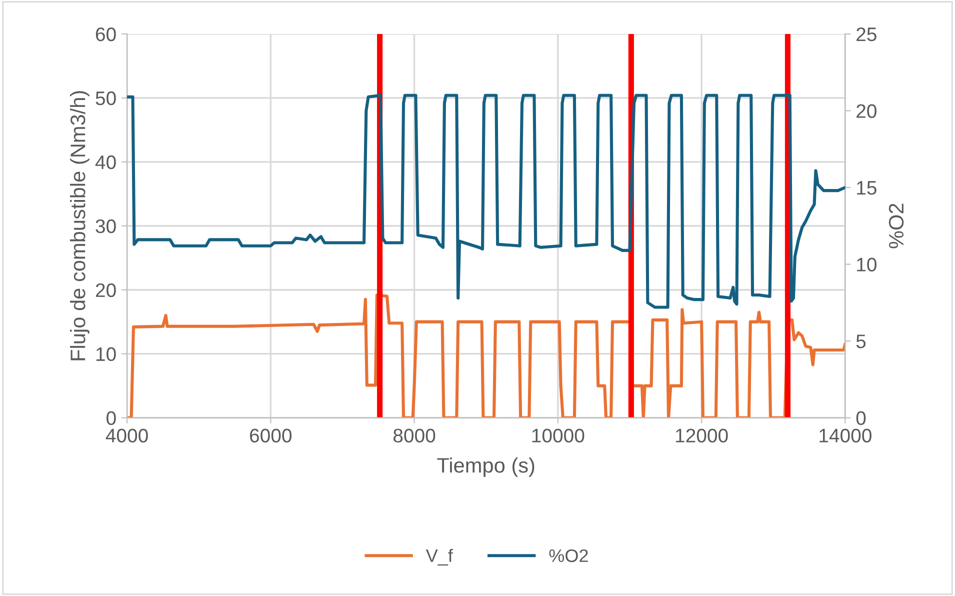 Image resolution: width=955 pixels, height=596 pixels. What do you see at coordinates (111, 418) in the screenshot?
I see `y-tick-label: 0` at bounding box center [111, 418].